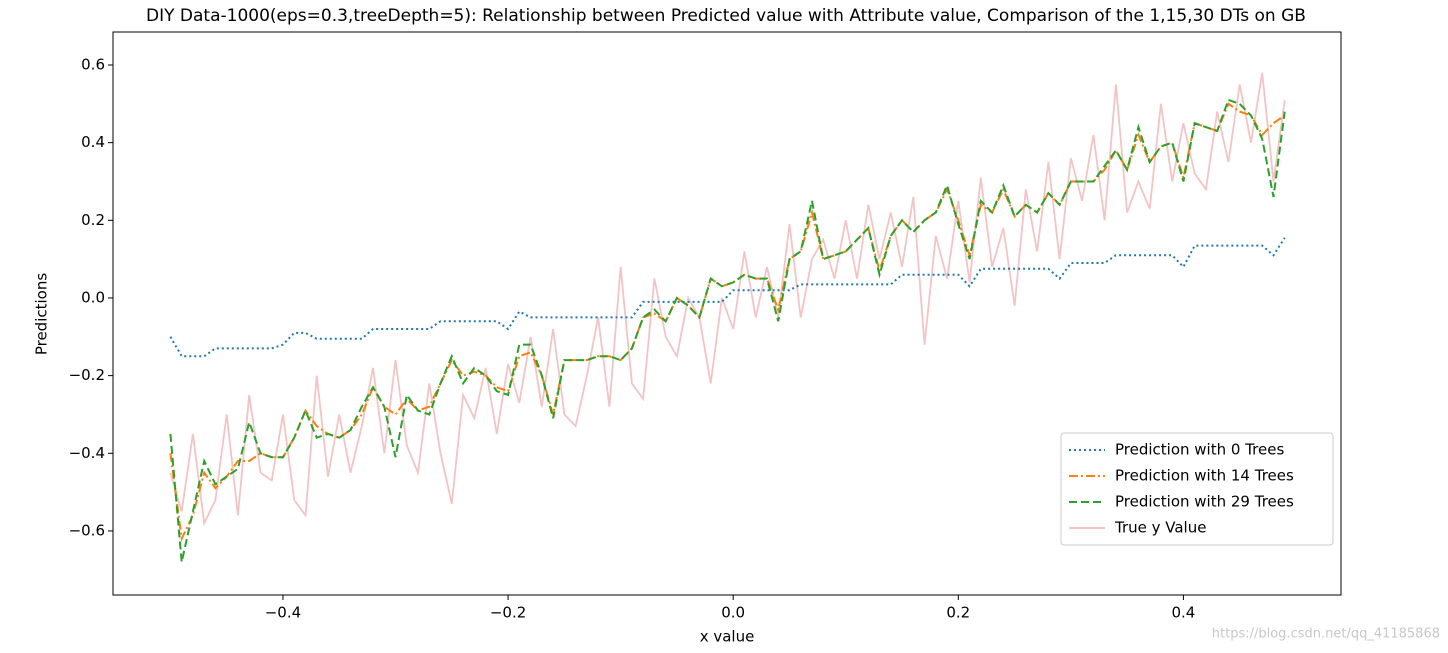 Image resolution: width=1448 pixels, height=653 pixels. What do you see at coordinates (87, 530) in the screenshot?
I see `y-tick-label: −0.6` at bounding box center [87, 530].